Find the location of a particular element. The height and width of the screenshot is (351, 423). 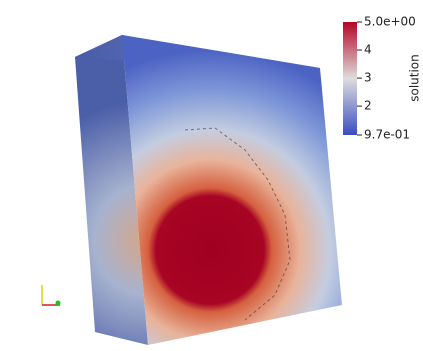

colorbar-tick-label: 9.7e-01 is located at coordinates (387, 135).